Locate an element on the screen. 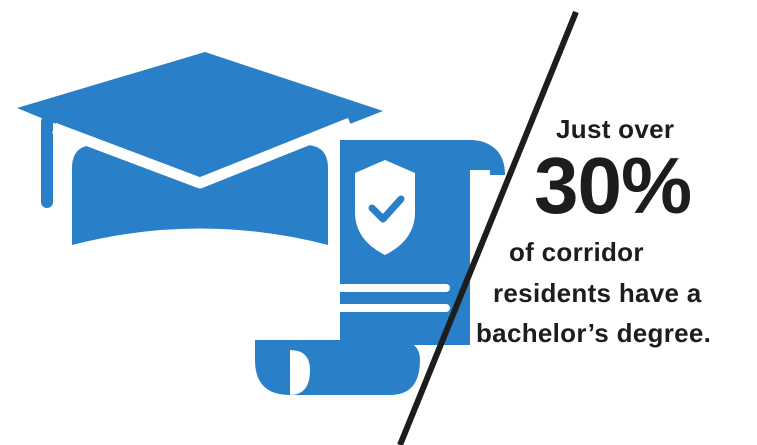  description-line-1: of corridor is located at coordinates (576, 252).